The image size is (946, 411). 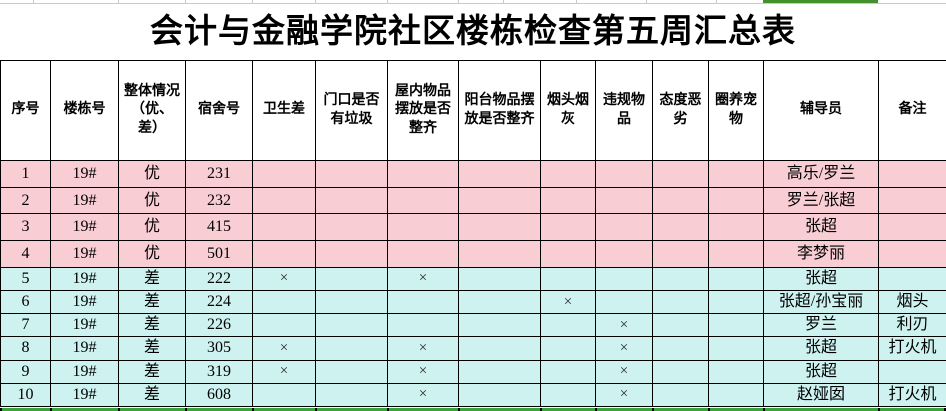 What do you see at coordinates (351, 254) in the screenshot?
I see `cell-r4-doorway` at bounding box center [351, 254].